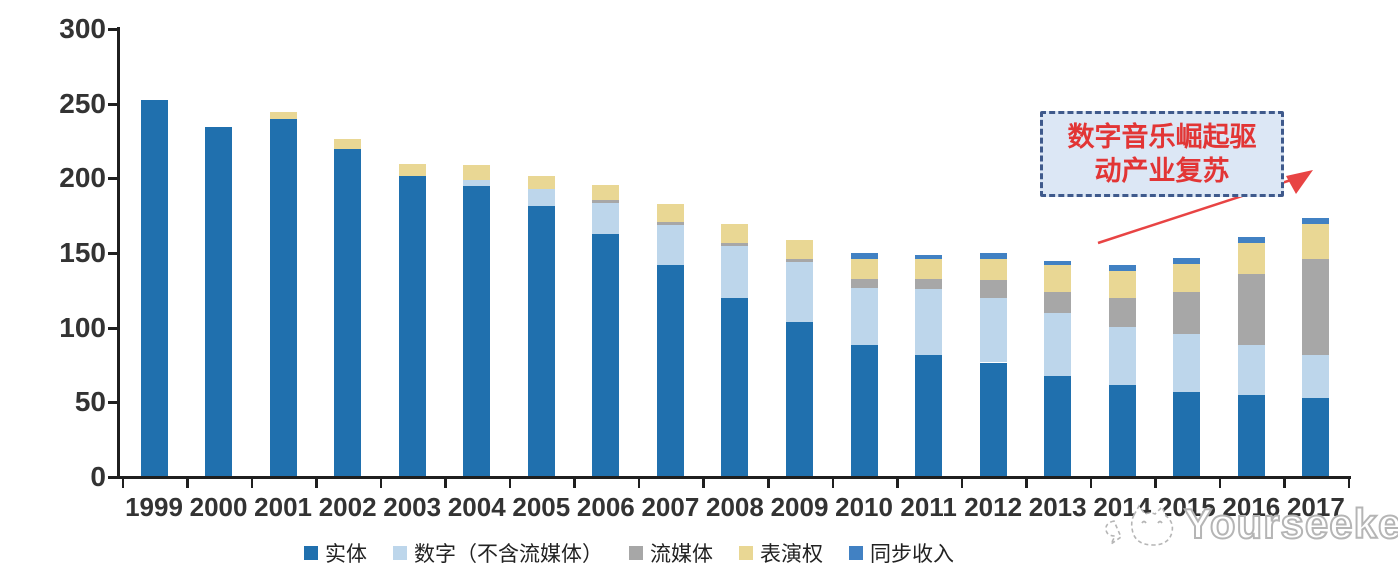 Image resolution: width=1398 pixels, height=582 pixels. What do you see at coordinates (412, 325) in the screenshot?
I see `bar-segment-physical-2003` at bounding box center [412, 325].